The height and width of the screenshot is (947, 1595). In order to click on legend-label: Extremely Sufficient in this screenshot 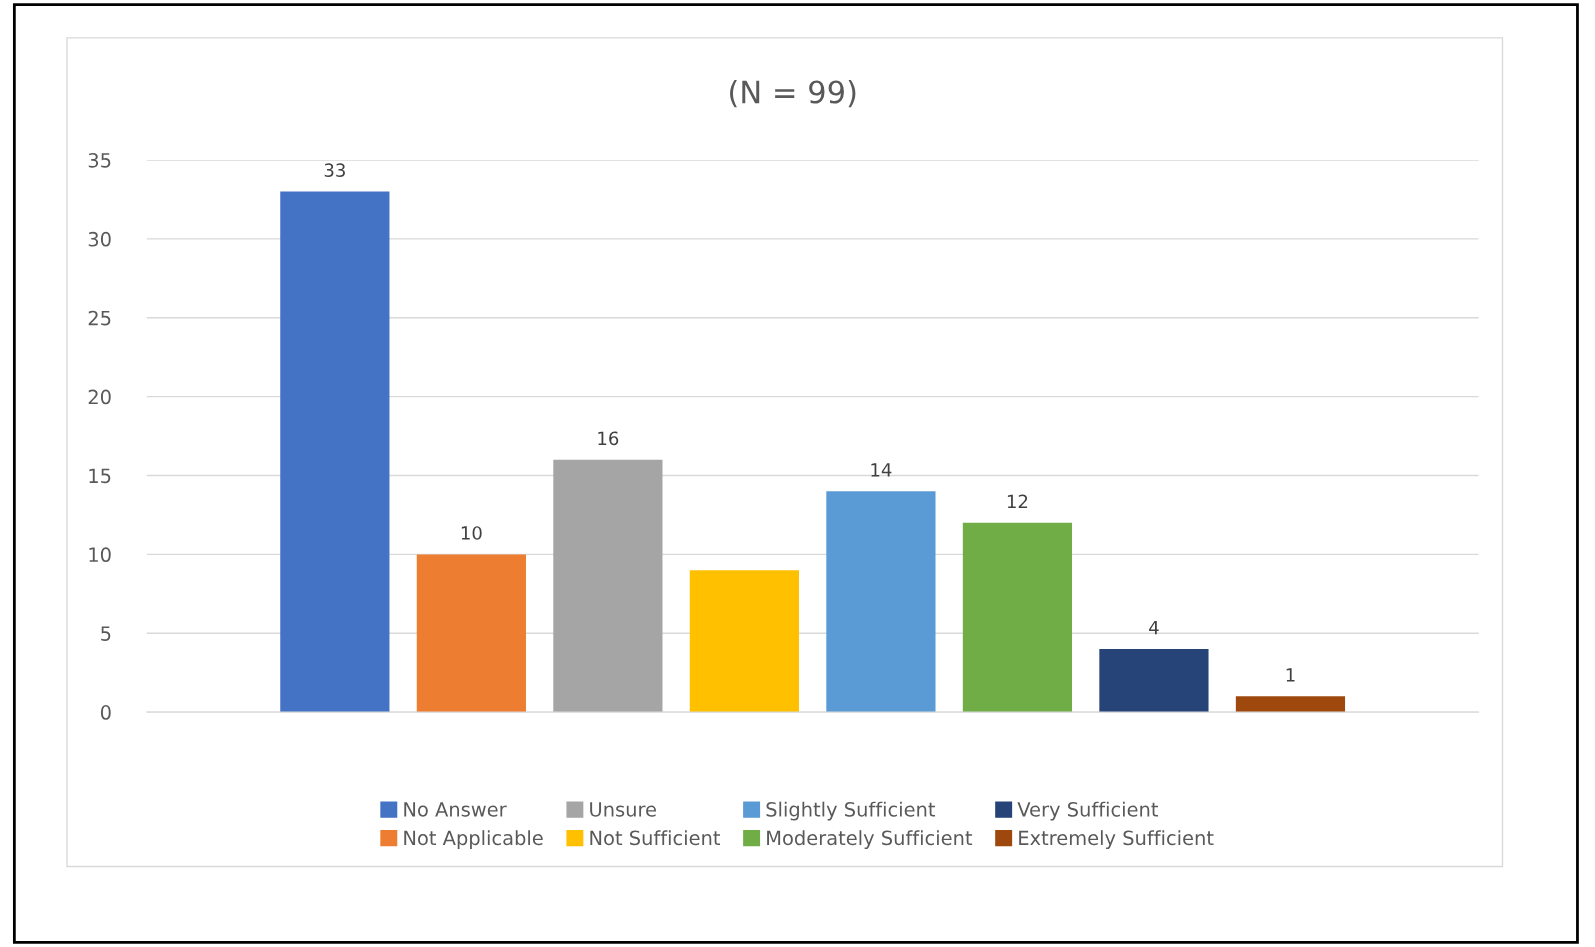, I will do `click(1116, 839)`.